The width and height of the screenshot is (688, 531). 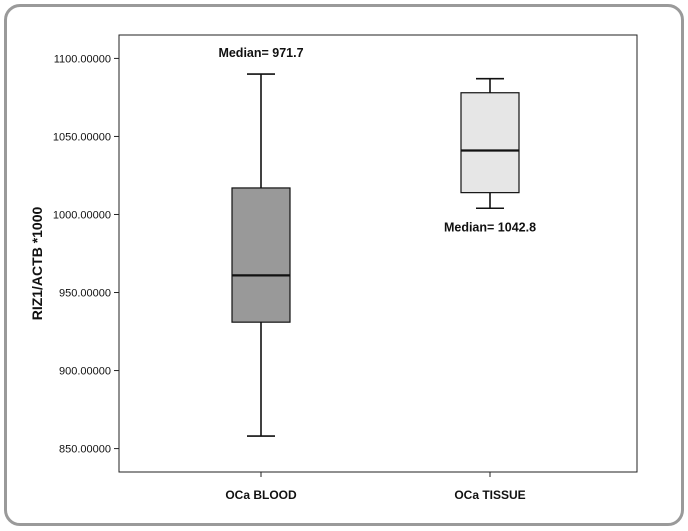 What do you see at coordinates (85, 450) in the screenshot?
I see `y-tick-label: 850.00000` at bounding box center [85, 450].